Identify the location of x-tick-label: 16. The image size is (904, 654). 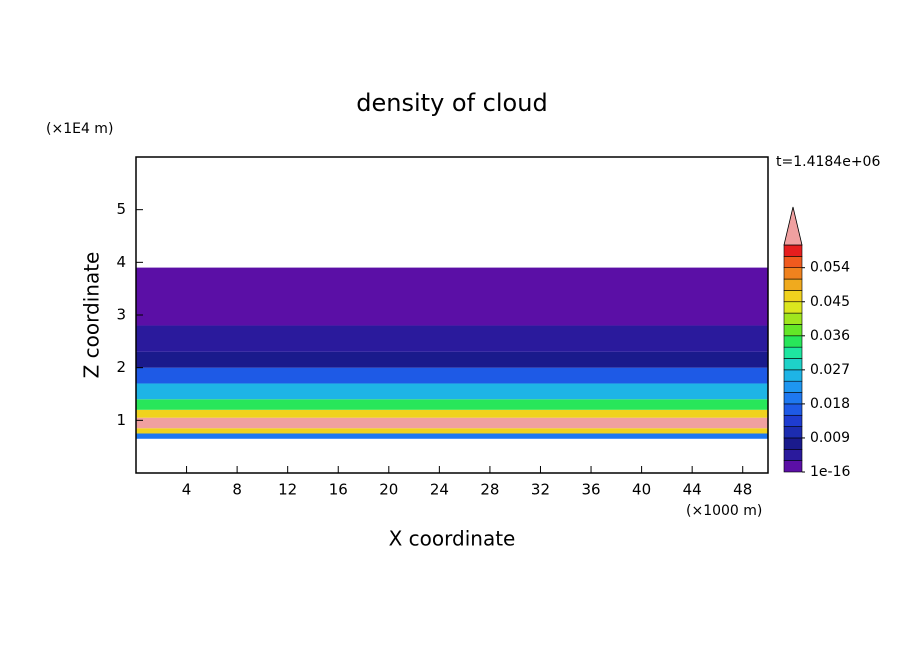
(338, 490).